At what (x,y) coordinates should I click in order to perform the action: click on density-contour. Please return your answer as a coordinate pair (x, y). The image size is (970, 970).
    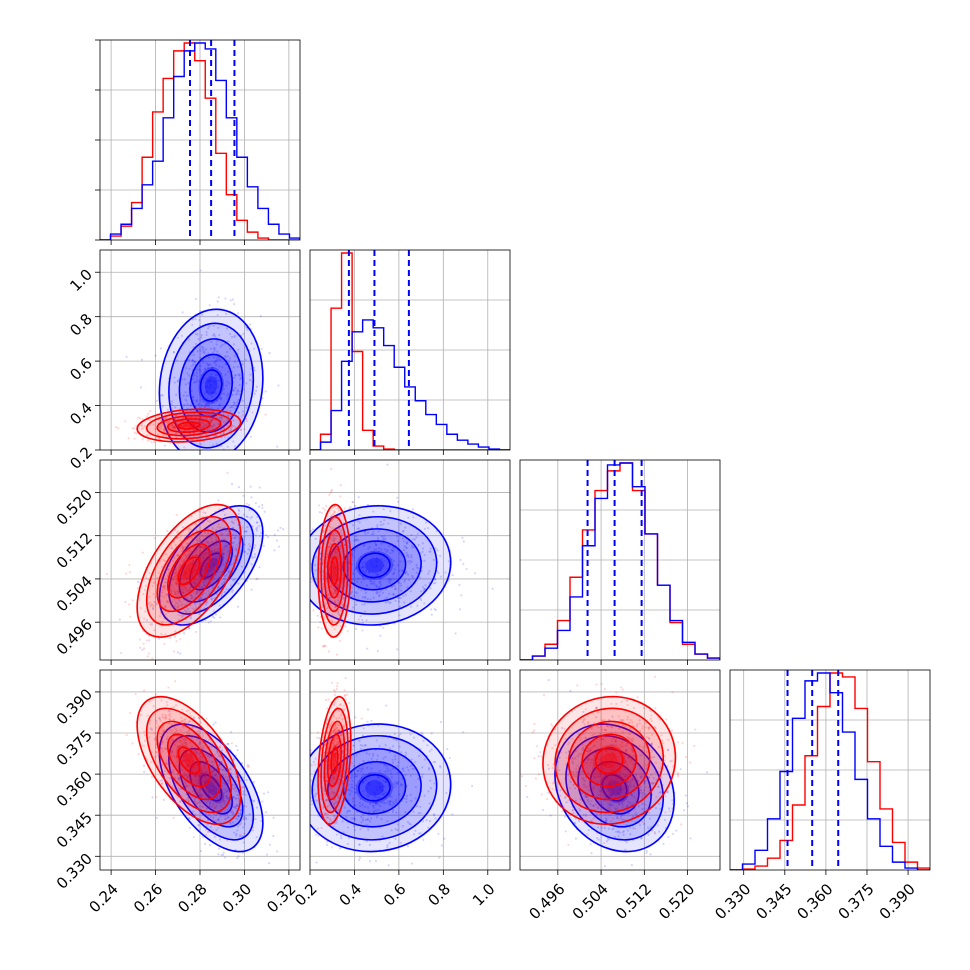
    Looking at the image, I should click on (211, 787).